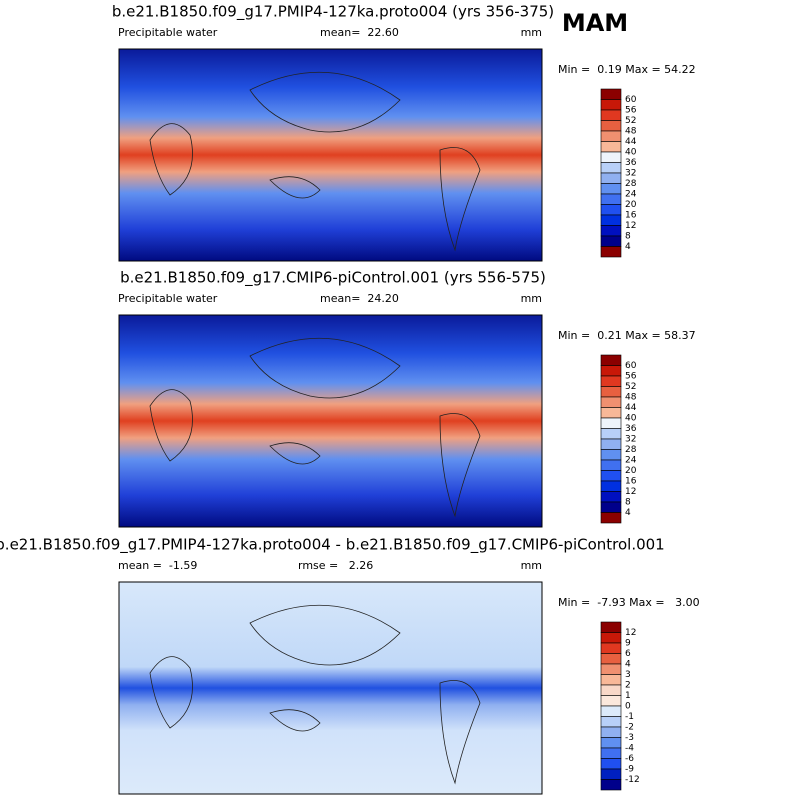  Describe the element at coordinates (631, 377) in the screenshot. I see `colorbar-label: 56` at that location.